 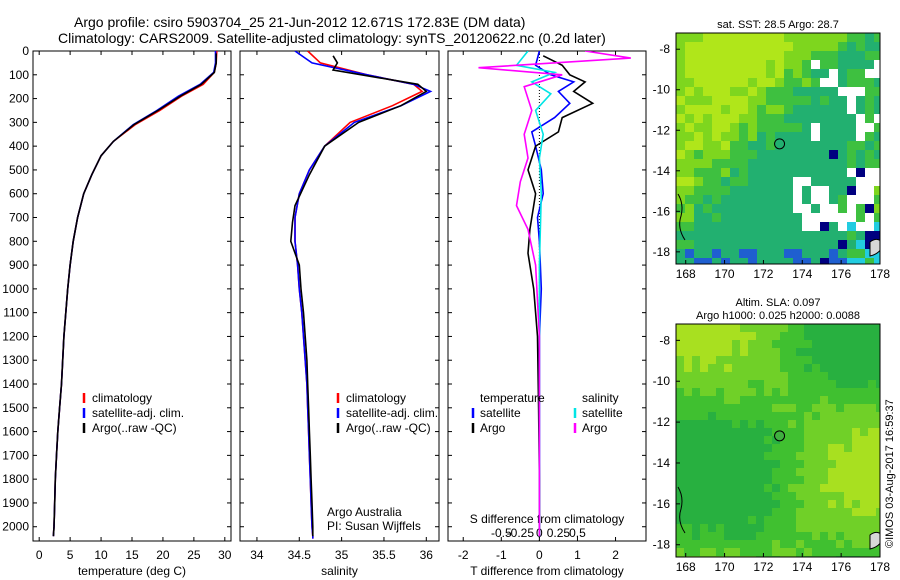 I want to click on x-tick-label: 35, so click(x=342, y=555).